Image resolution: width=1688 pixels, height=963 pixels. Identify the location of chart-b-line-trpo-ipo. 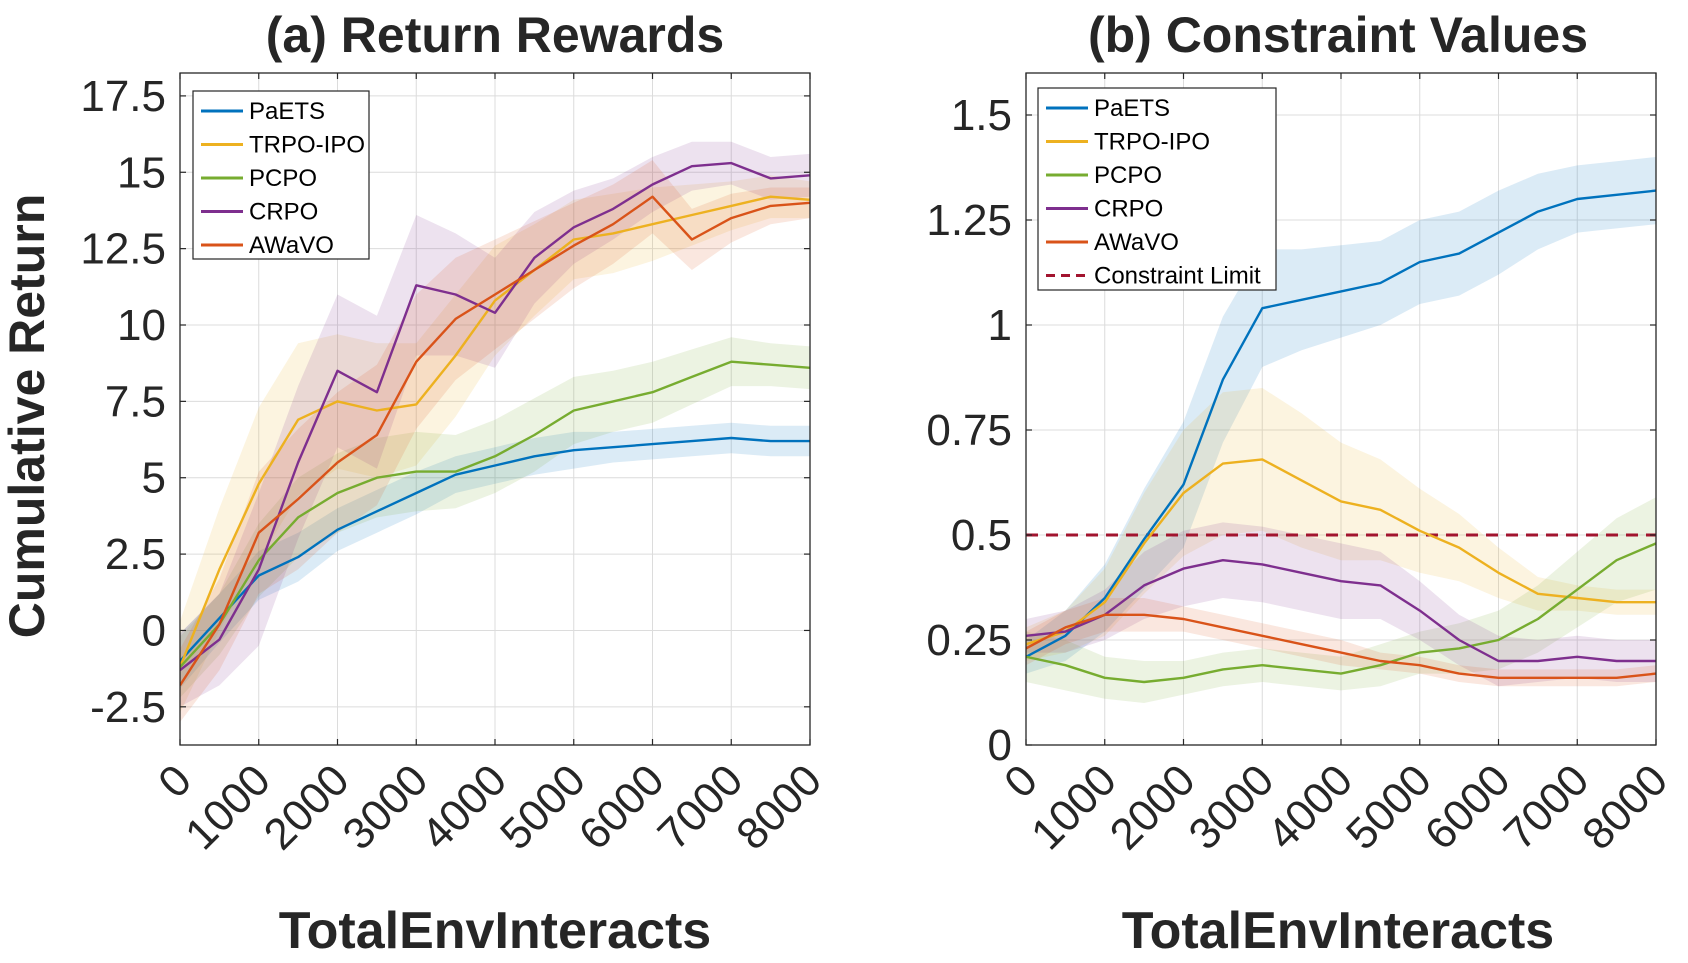
(1341, 552).